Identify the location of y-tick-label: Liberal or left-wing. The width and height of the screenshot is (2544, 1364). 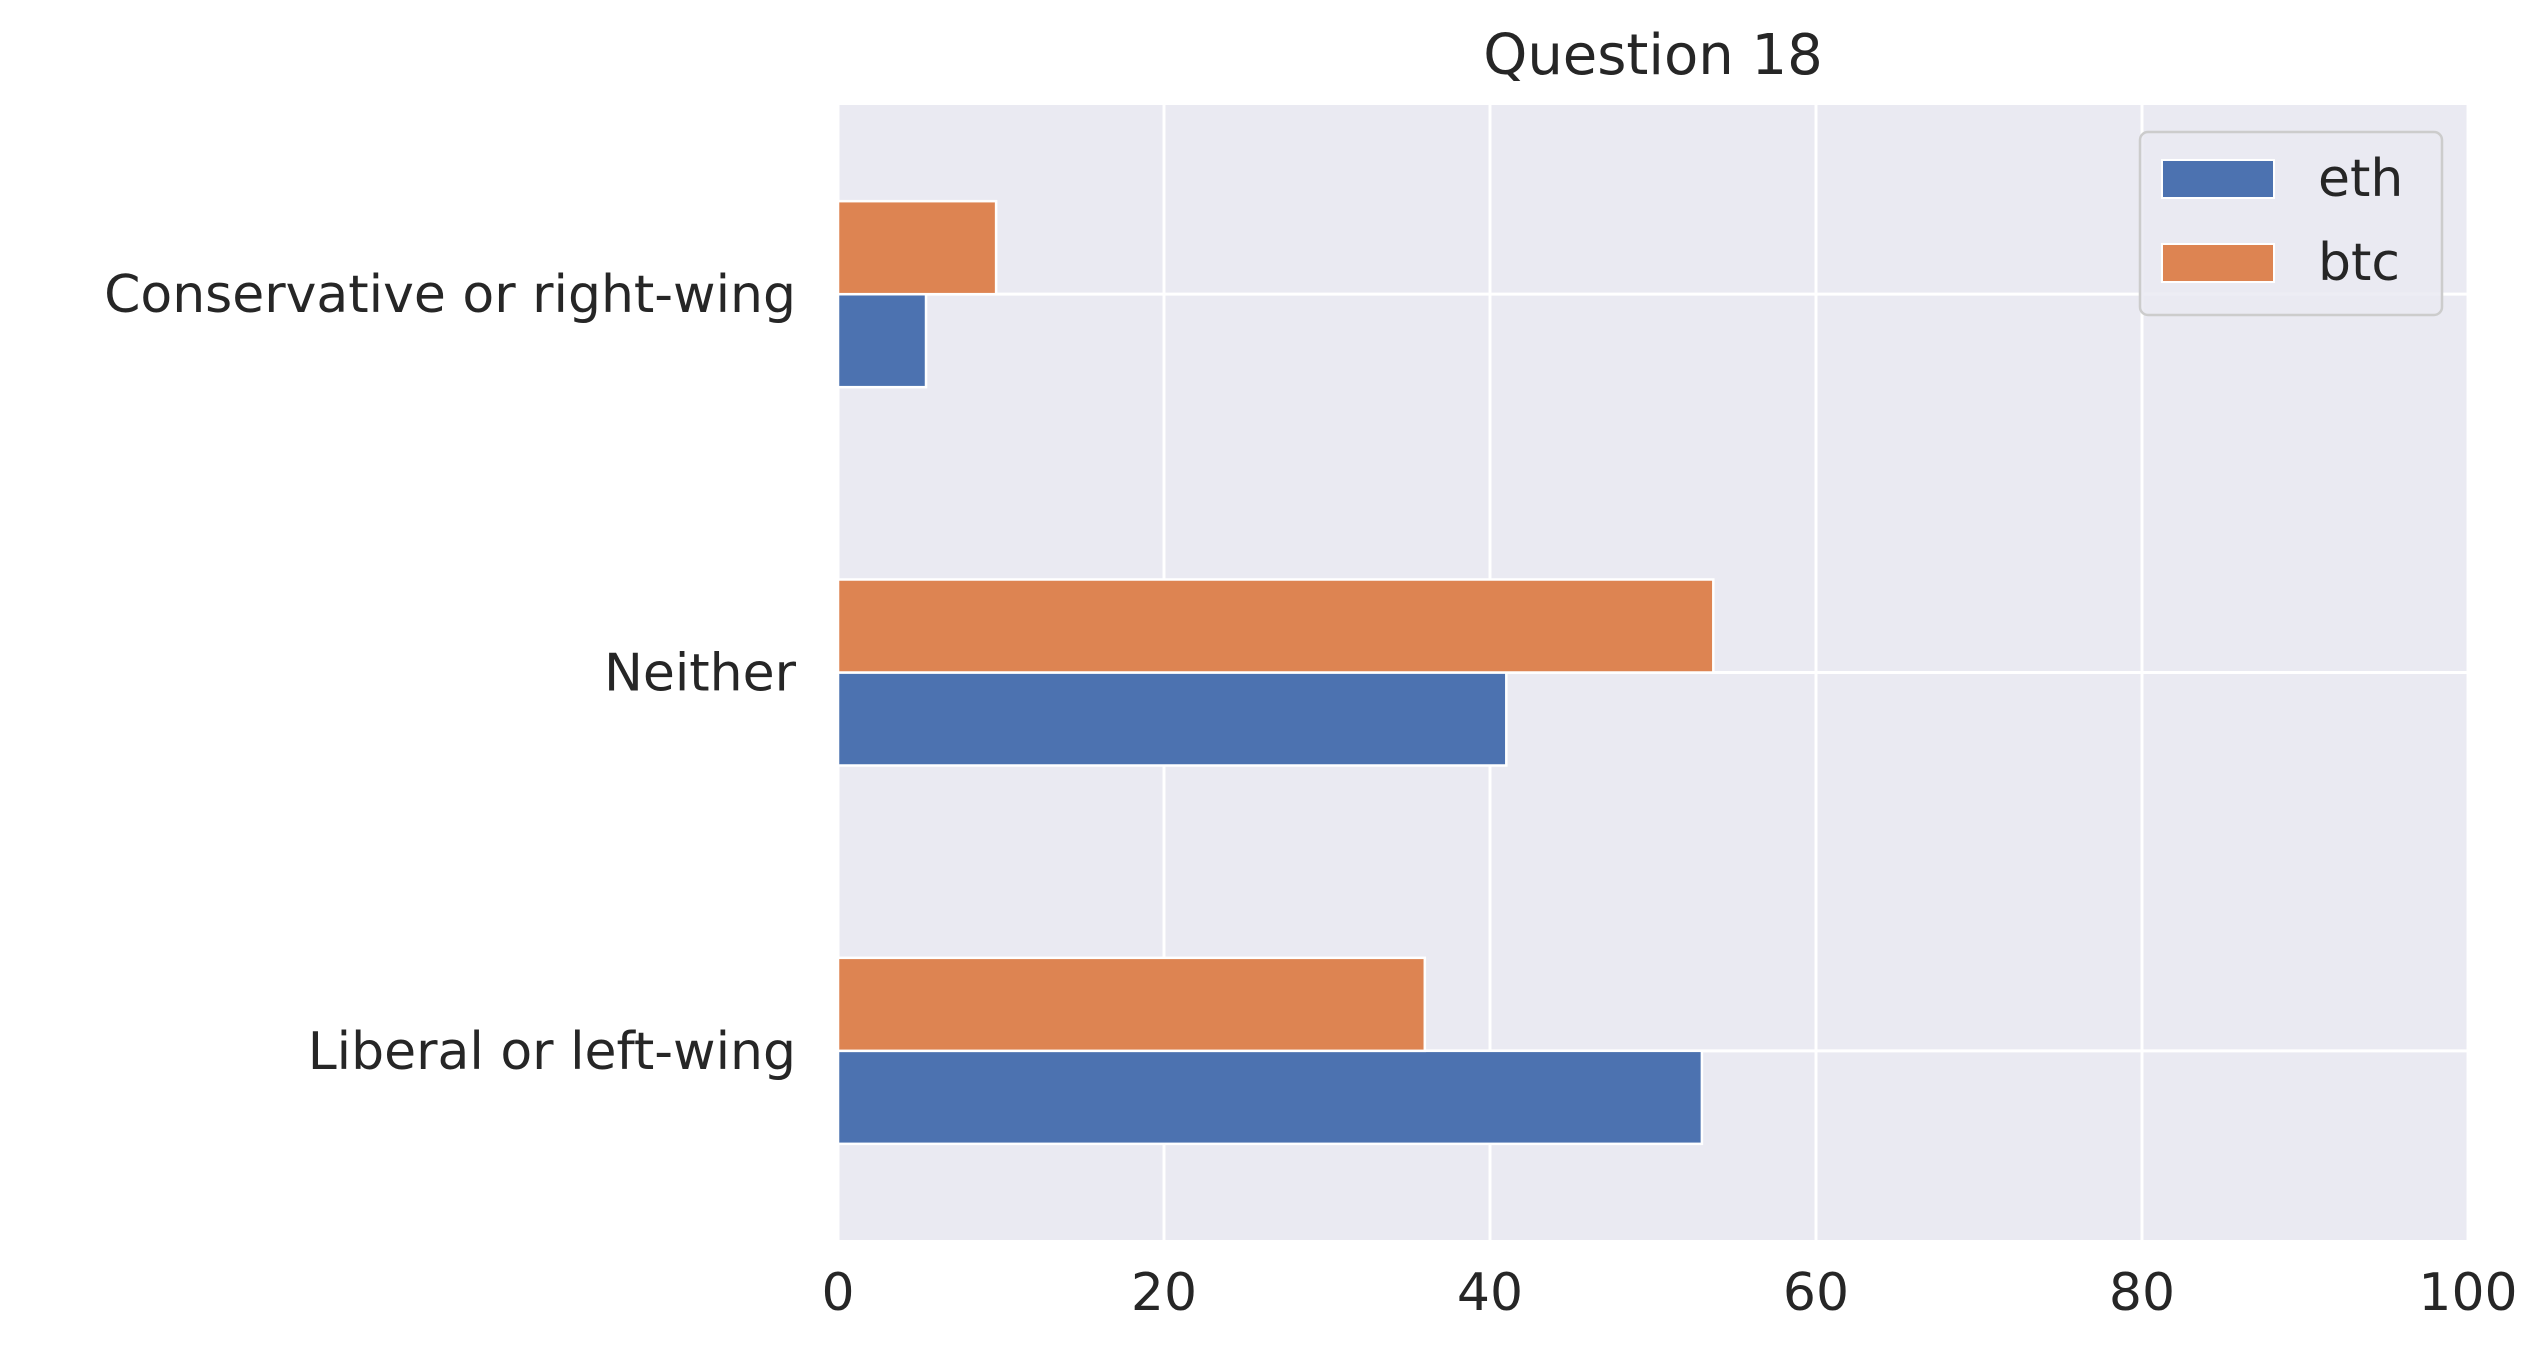
(552, 1052).